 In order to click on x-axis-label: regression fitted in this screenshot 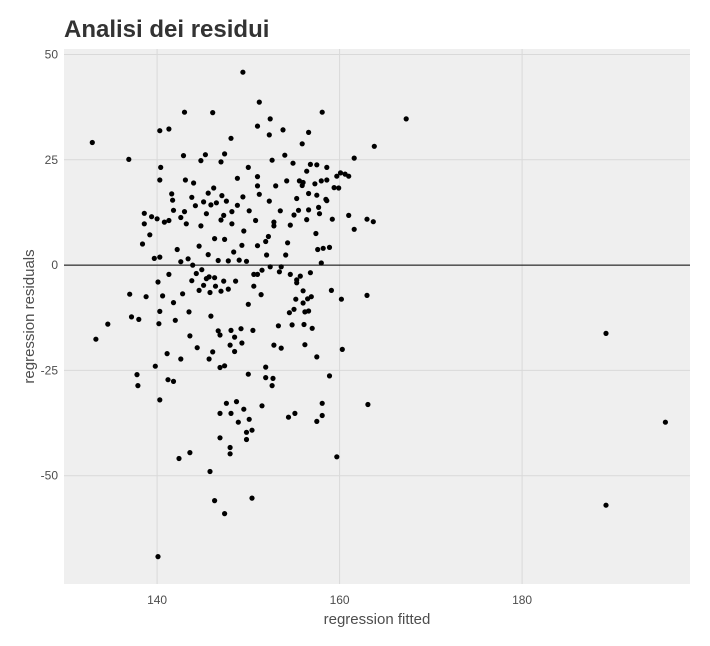, I will do `click(377, 619)`.